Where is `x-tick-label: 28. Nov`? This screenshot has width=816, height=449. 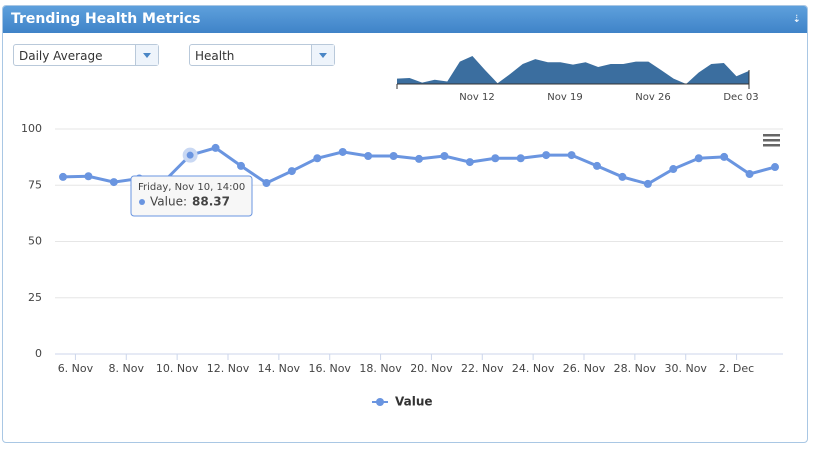
x-tick-label: 28. Nov is located at coordinates (635, 368).